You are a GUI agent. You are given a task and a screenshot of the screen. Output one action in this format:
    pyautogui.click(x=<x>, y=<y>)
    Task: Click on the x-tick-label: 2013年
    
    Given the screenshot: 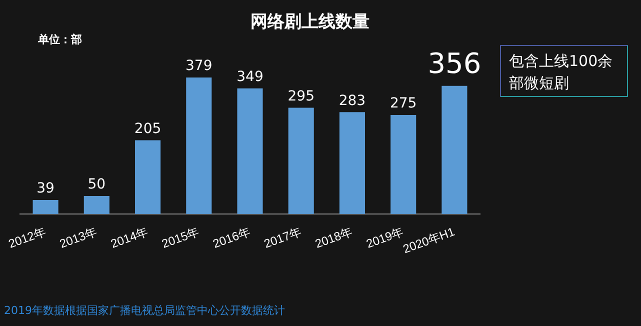 What is the action you would take?
    pyautogui.click(x=78, y=237)
    